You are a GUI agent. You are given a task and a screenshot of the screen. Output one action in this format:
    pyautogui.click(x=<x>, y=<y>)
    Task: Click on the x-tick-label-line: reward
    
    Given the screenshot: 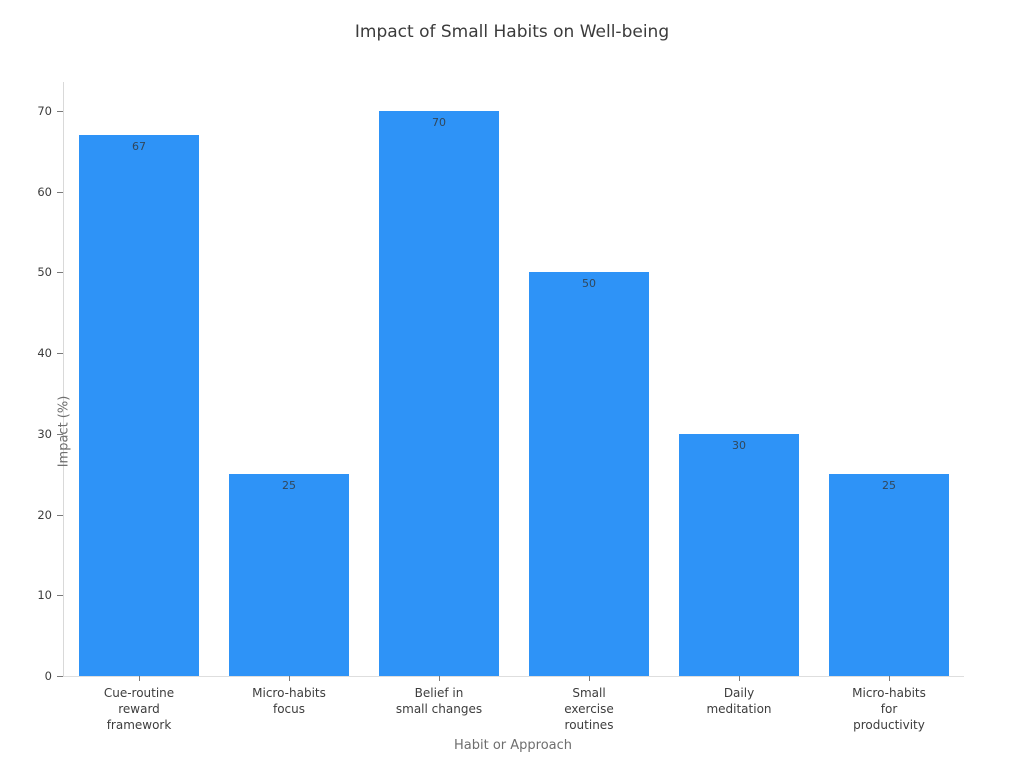 What is the action you would take?
    pyautogui.click(x=139, y=709)
    